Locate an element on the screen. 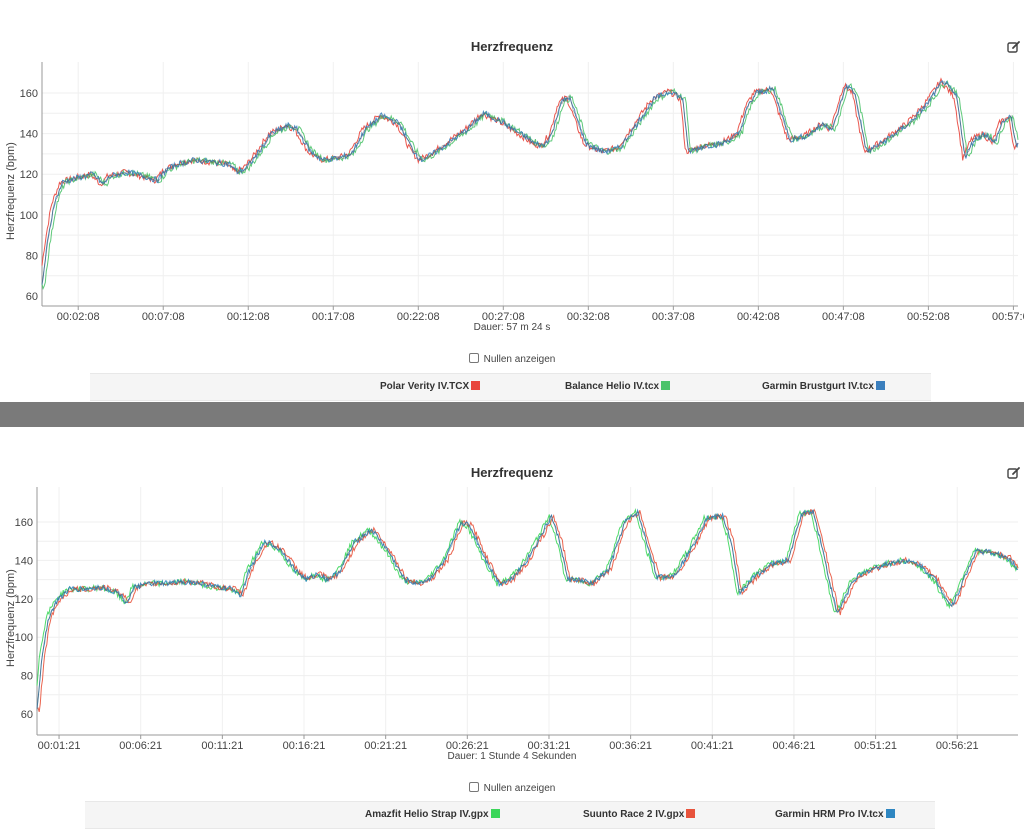 This screenshot has height=830, width=1024. x-tick-label: 00:41:21 is located at coordinates (712, 746).